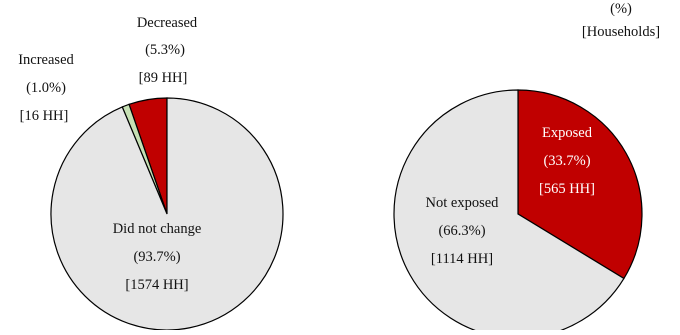  Describe the element at coordinates (167, 23) in the screenshot. I see `label-decreased: Decreased` at that location.